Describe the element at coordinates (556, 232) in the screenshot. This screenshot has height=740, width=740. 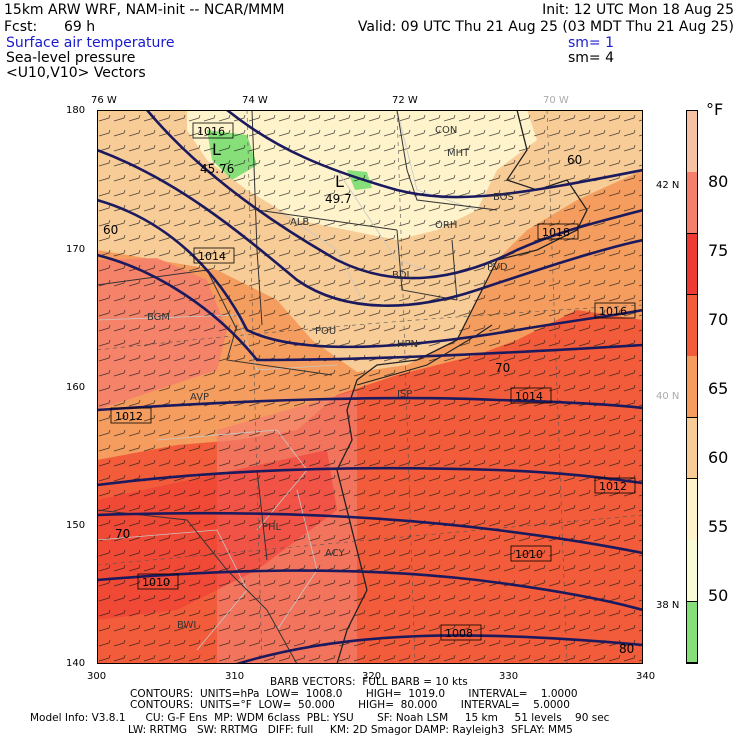
I see `isobar-label: 1018` at that location.